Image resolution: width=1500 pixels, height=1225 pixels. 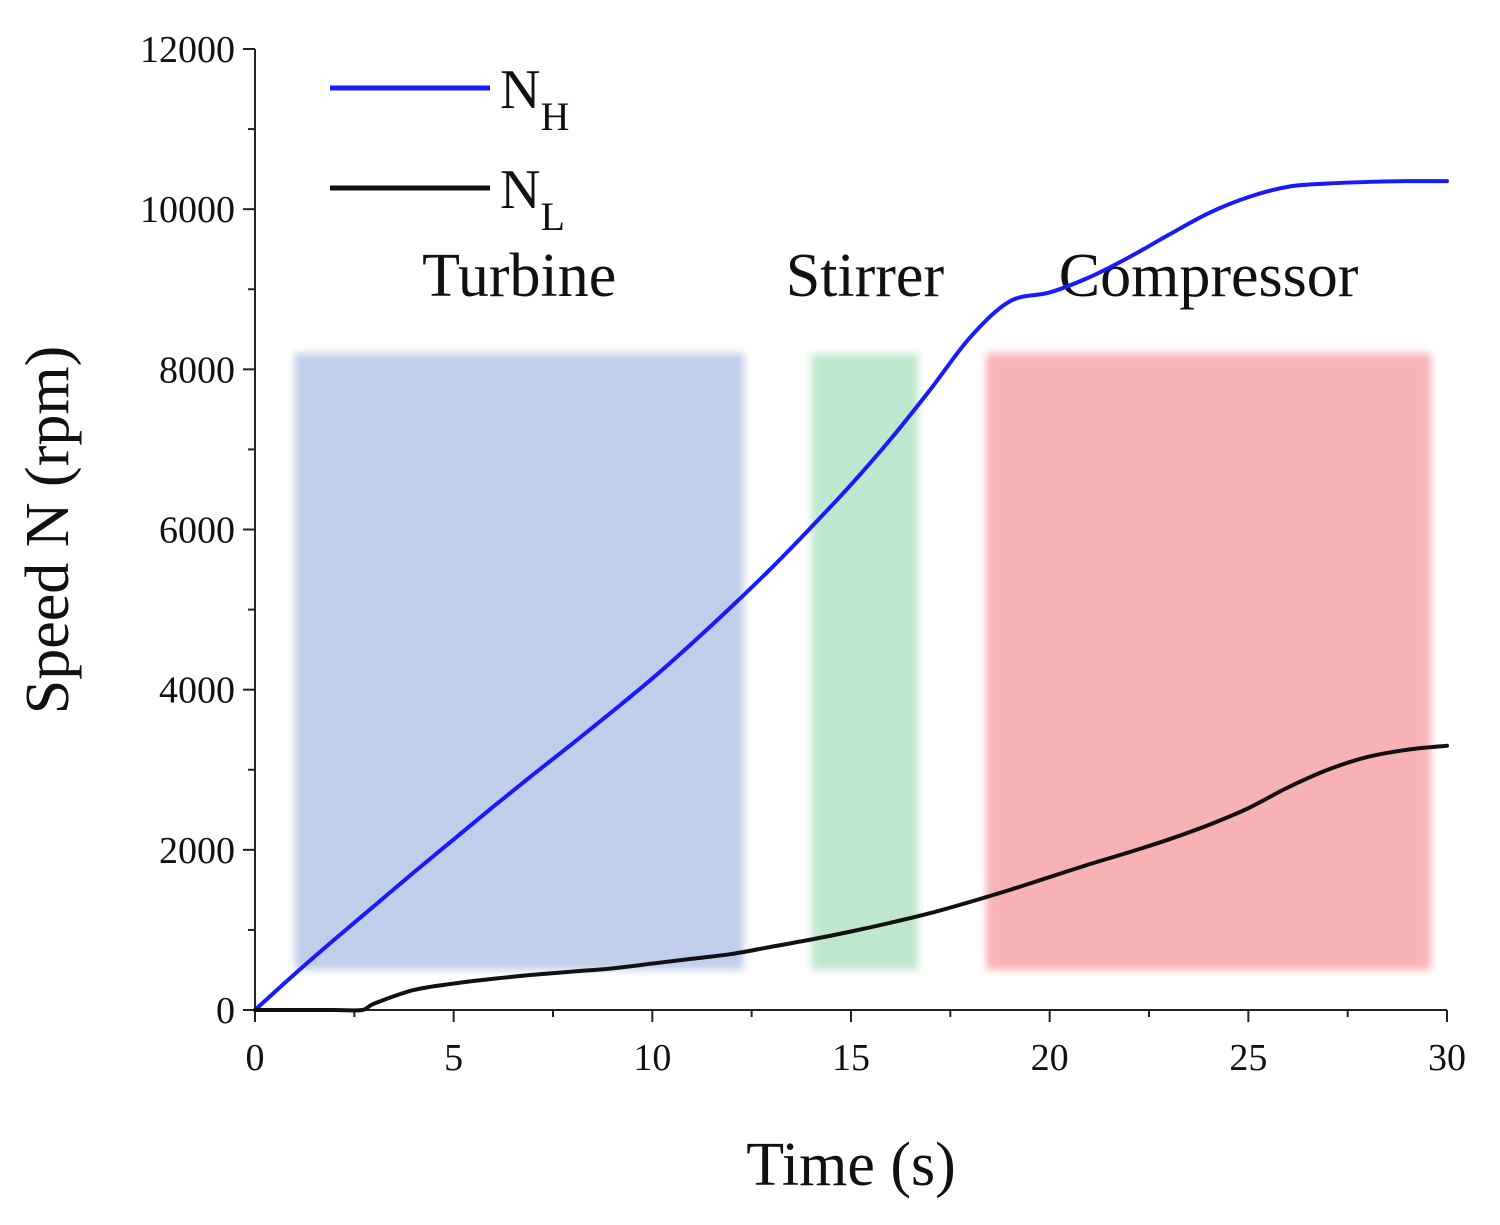 I want to click on region-label-compressor: Compressor, so click(x=1209, y=276).